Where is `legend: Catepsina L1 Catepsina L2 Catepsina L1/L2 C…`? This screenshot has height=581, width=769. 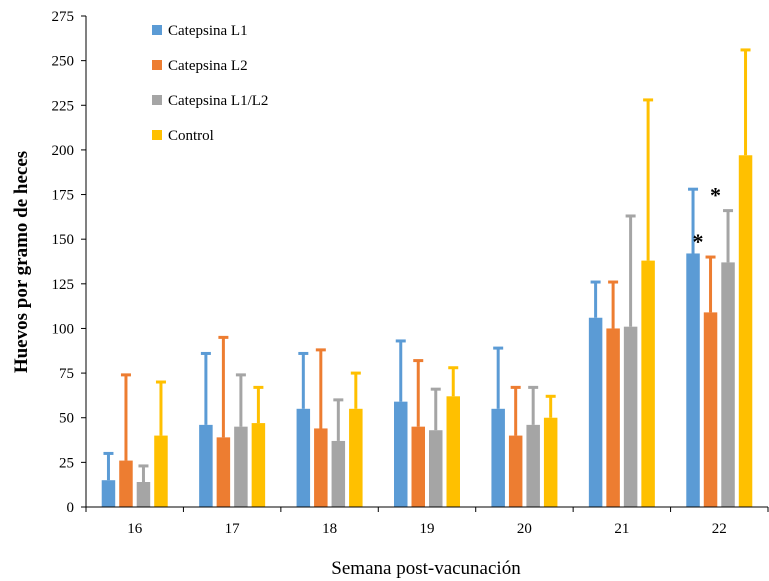
legend: Catepsina L1 Catepsina L2 Catepsina L1/L2 C… is located at coordinates (210, 83).